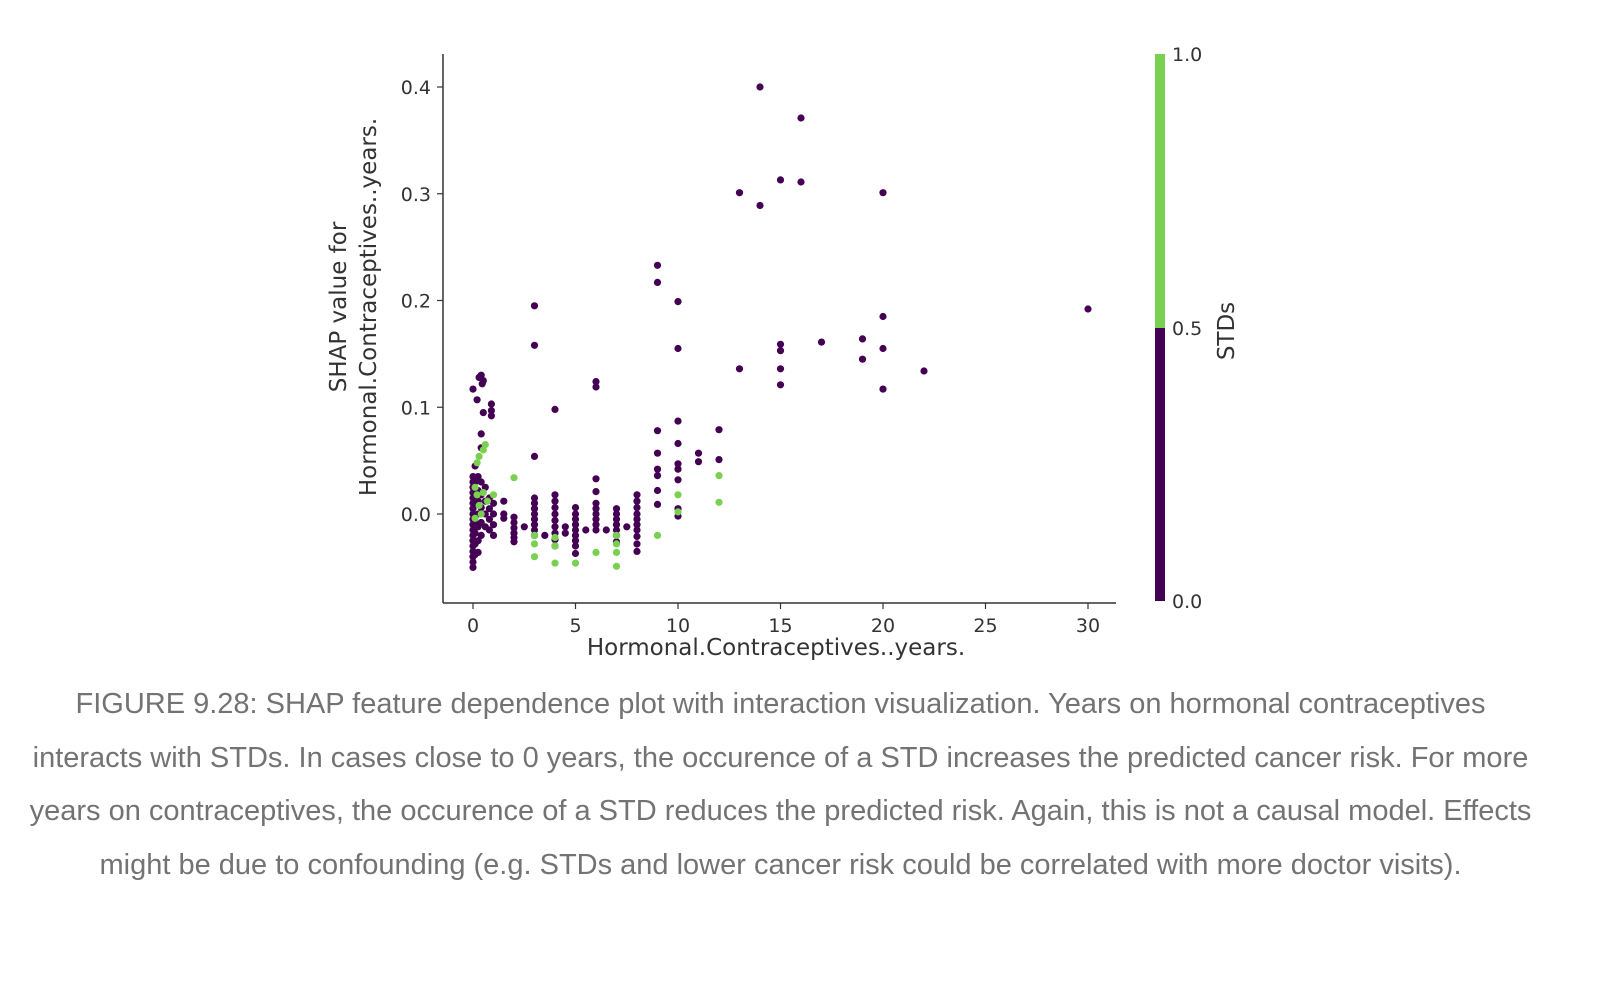  Describe the element at coordinates (1227, 331) in the screenshot. I see `colorbar-label: STDs` at that location.